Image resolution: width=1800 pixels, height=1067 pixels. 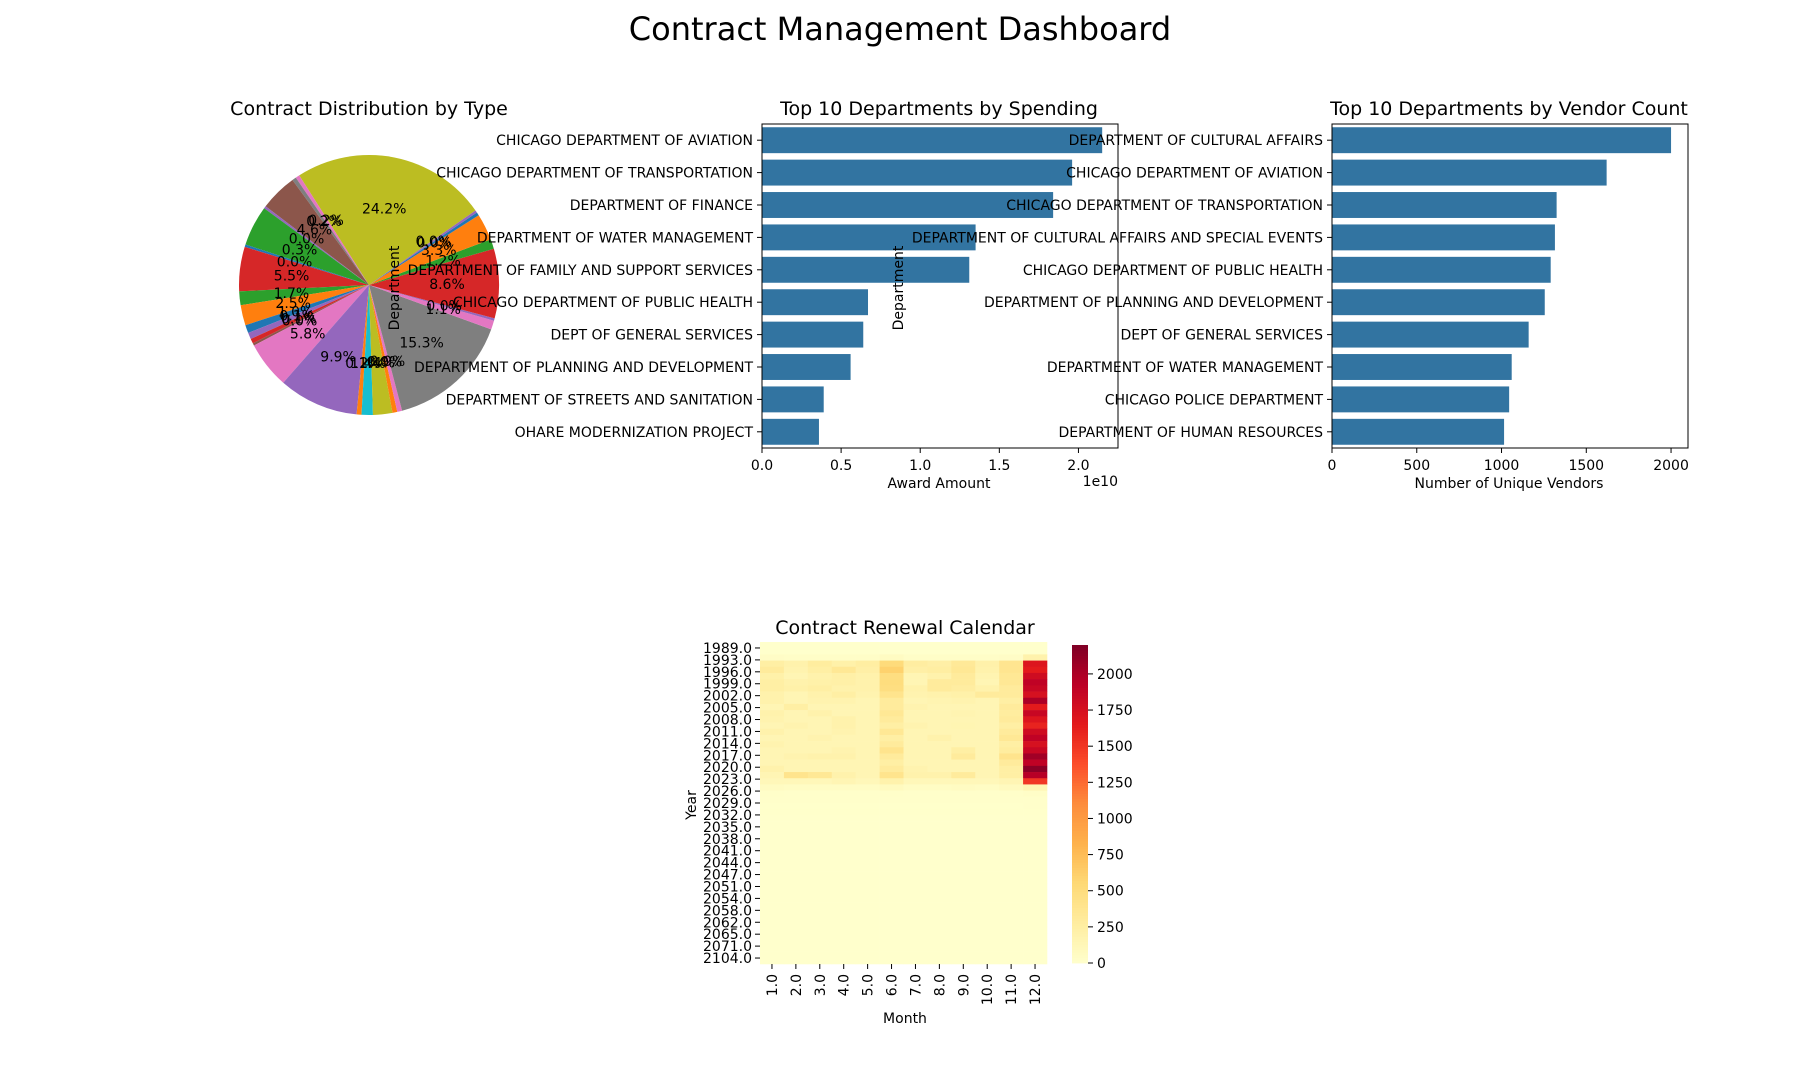 I want to click on heatmap-month-tick-label: 4.0, so click(x=845, y=985).